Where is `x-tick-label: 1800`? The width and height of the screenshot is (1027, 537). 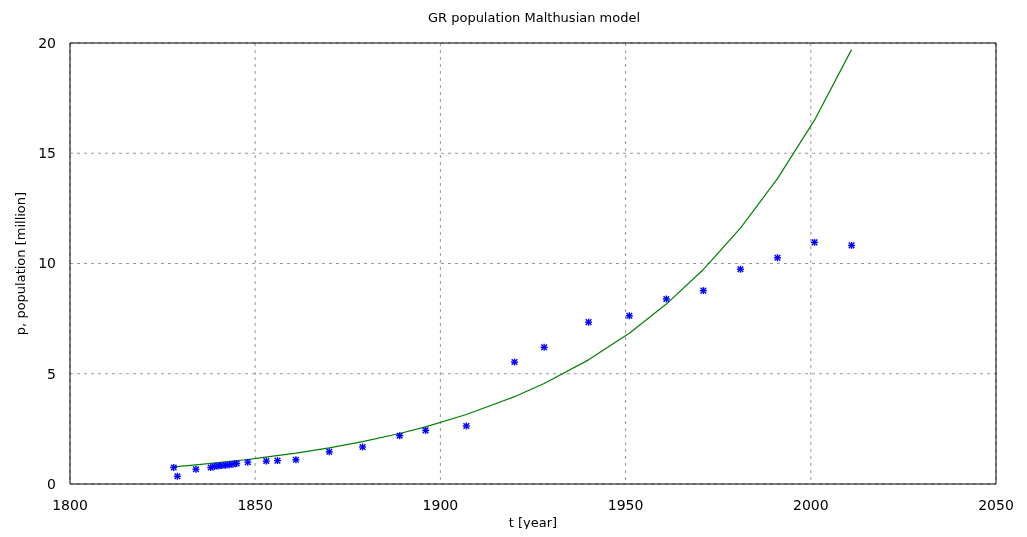
x-tick-label: 1800 is located at coordinates (70, 504).